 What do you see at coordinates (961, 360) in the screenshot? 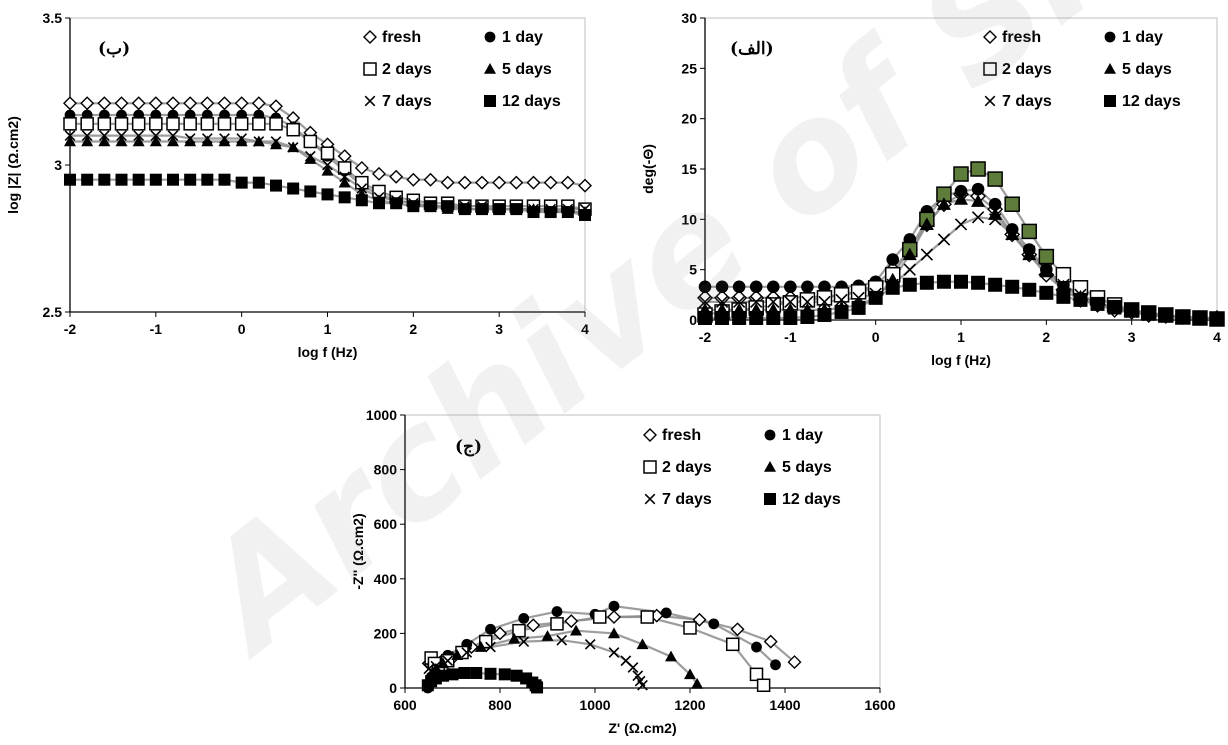
I see `bode-phase-x-axis-label: log f (Hz)` at bounding box center [961, 360].